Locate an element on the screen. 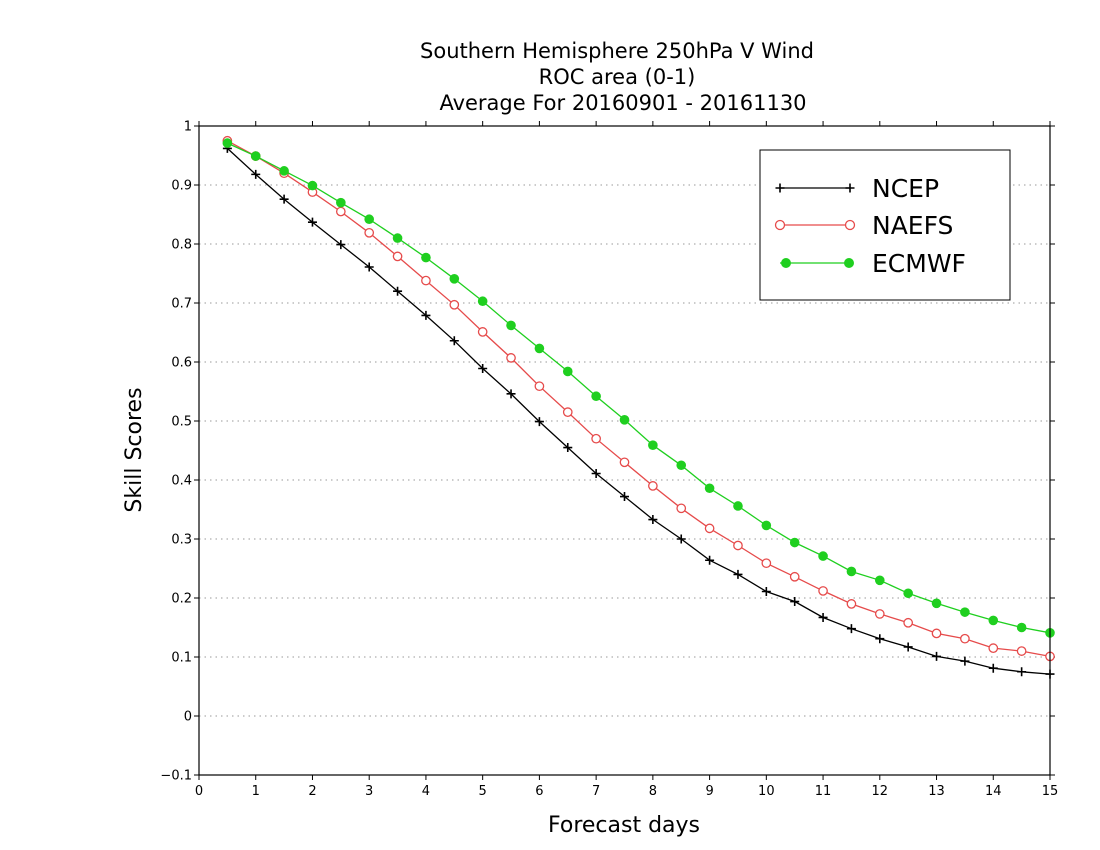 The height and width of the screenshot is (850, 1100). legend-marker-naefs-end is located at coordinates (850, 225).